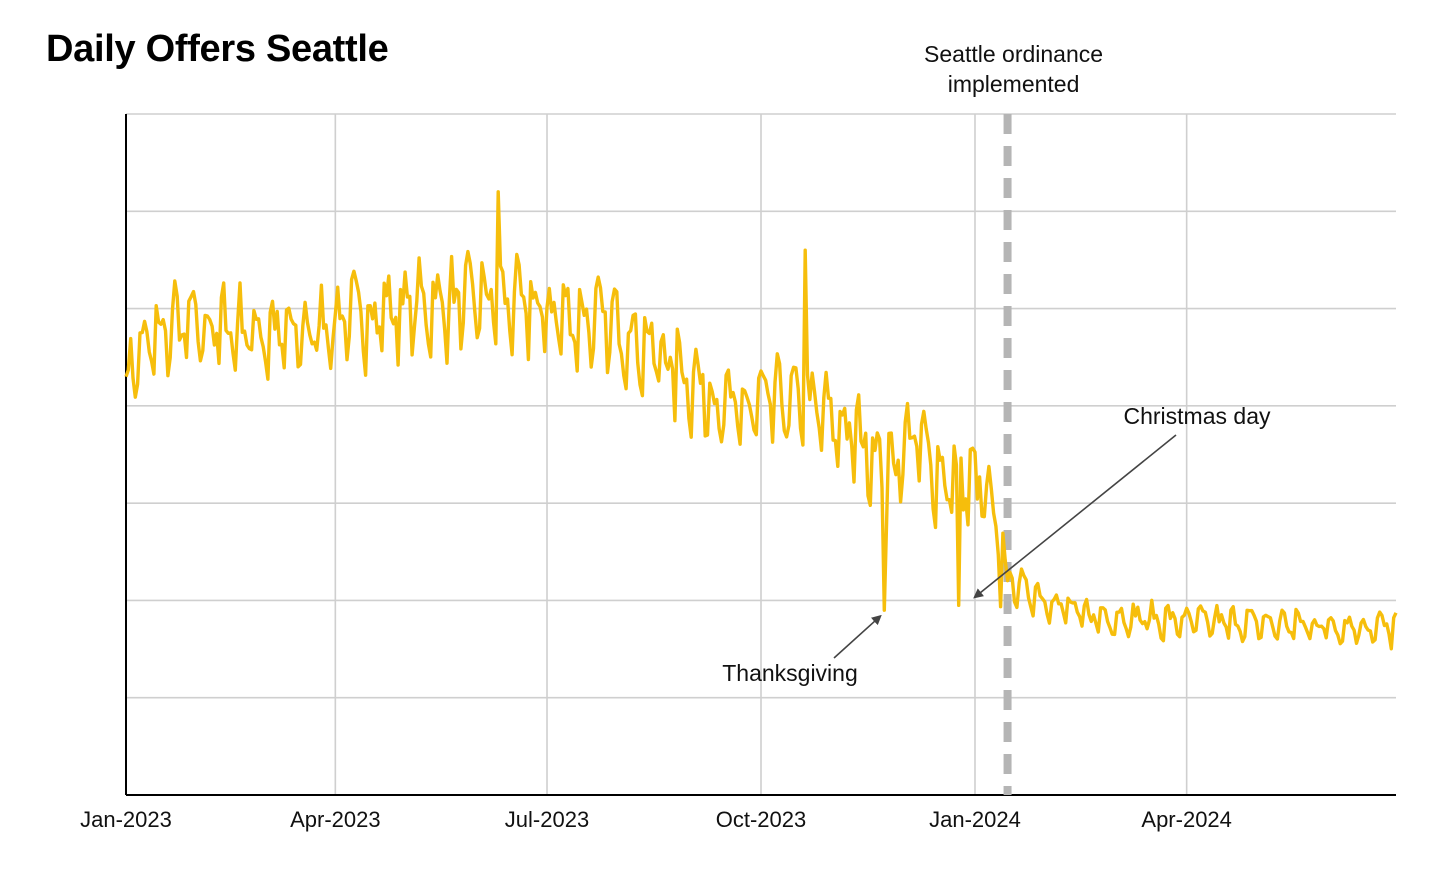 The height and width of the screenshot is (876, 1456). Describe the element at coordinates (126, 819) in the screenshot. I see `x-tick-label: Jan-2023` at that location.